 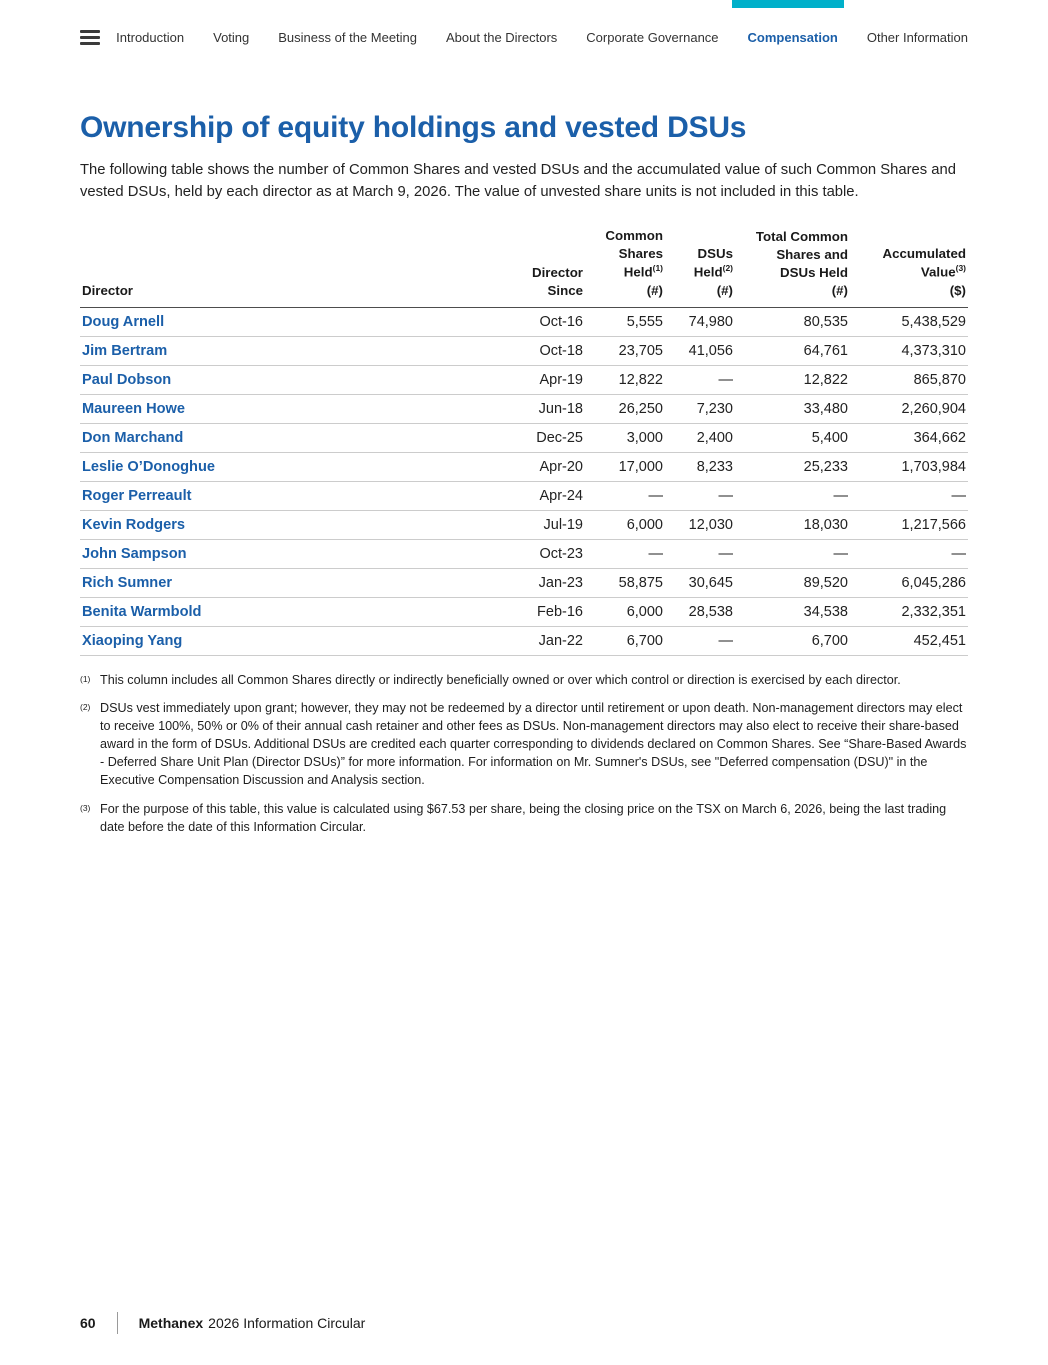 I want to click on cell-accumulated-value: 1,217,566, so click(x=909, y=525).